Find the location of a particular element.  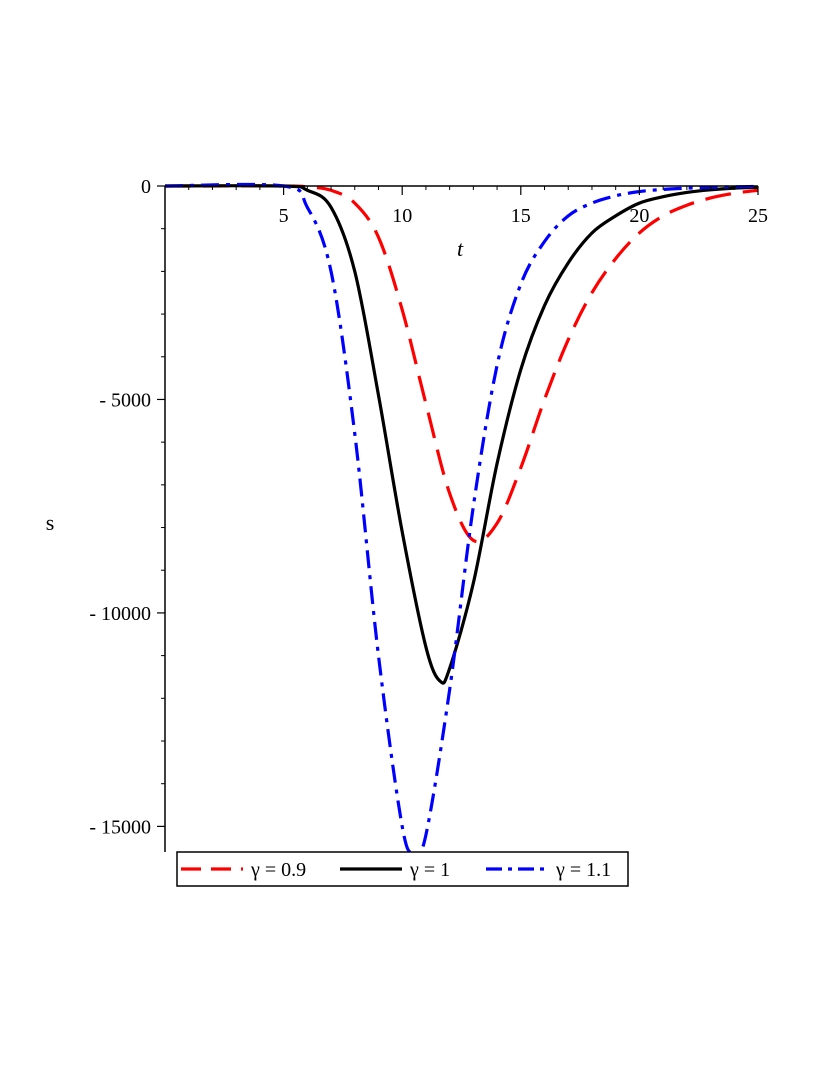

legend: γ = 0.9 γ = 1 γ = 1.1 is located at coordinates (402, 869).